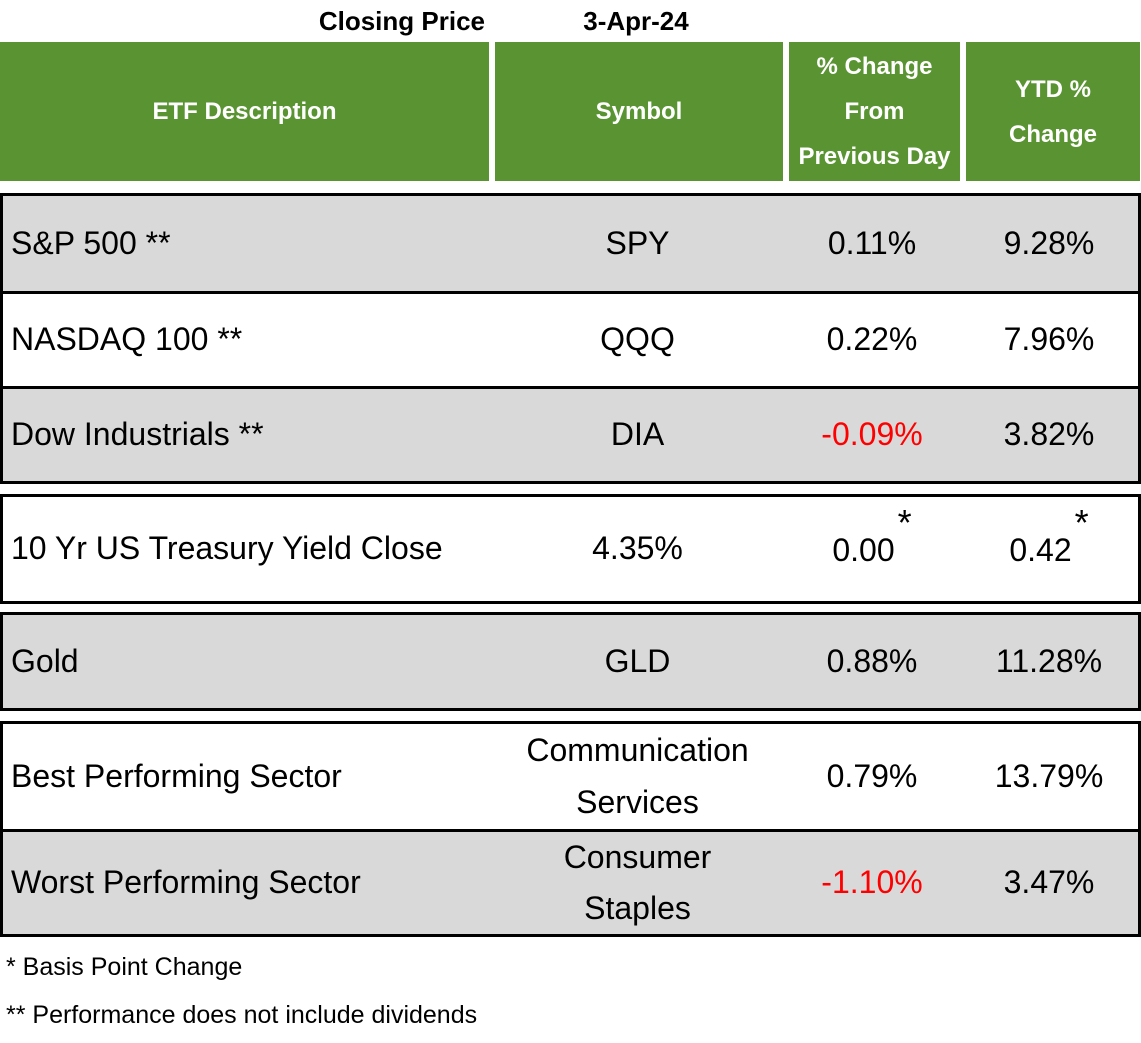  Describe the element at coordinates (1049, 242) in the screenshot. I see `ytd-change-value: 9.28%` at that location.